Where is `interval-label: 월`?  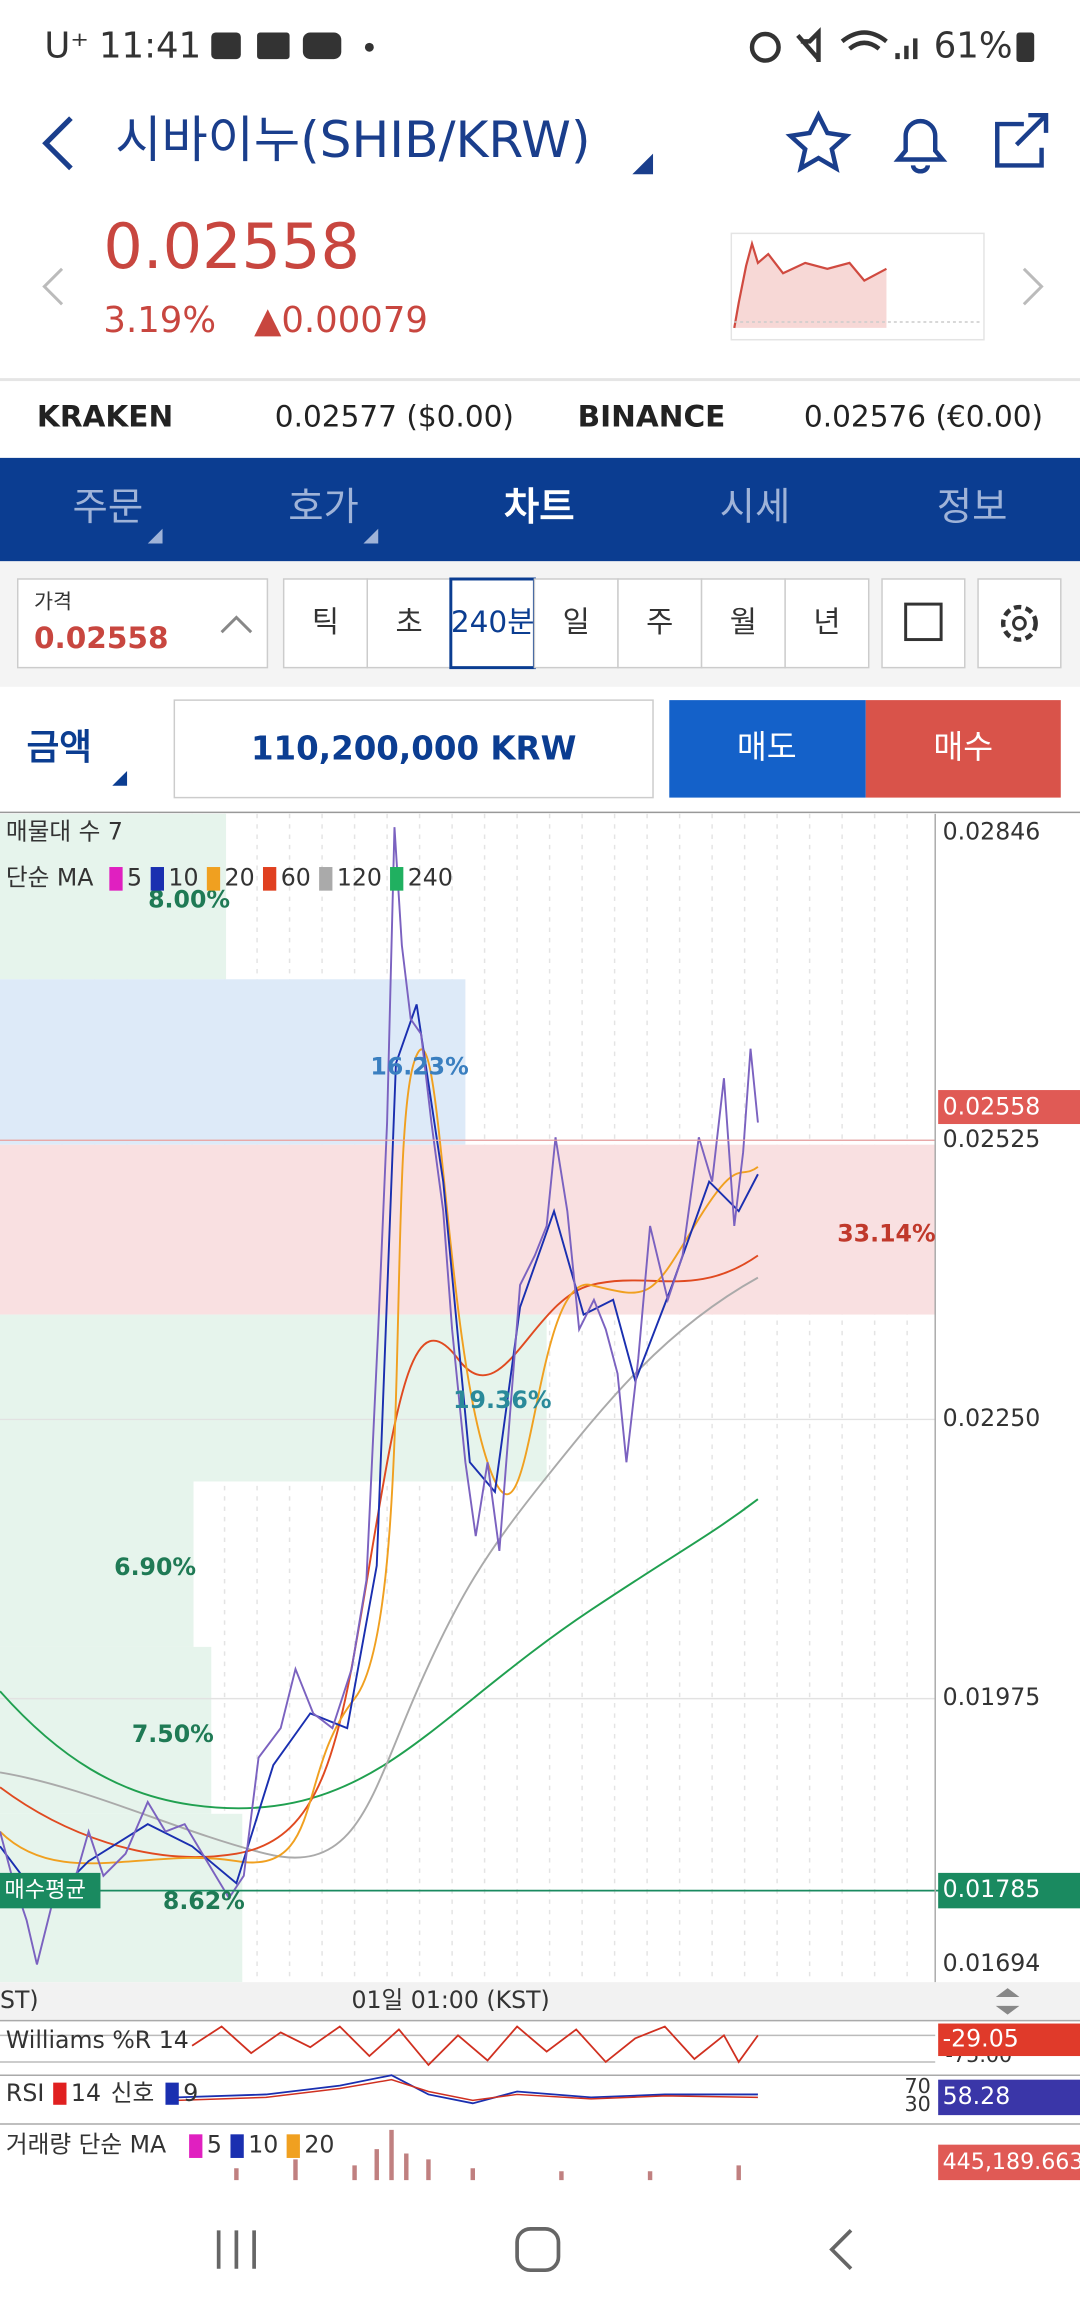 interval-label: 월 is located at coordinates (743, 622).